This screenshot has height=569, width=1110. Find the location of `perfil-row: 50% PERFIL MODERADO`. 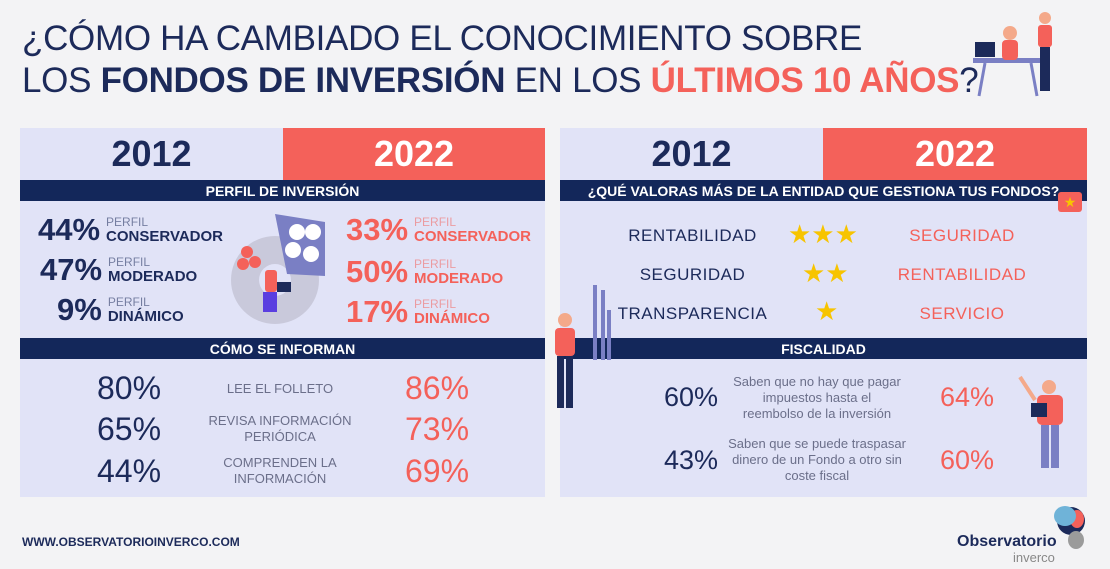

perfil-row: 50% PERFIL MODERADO is located at coordinates (425, 271).